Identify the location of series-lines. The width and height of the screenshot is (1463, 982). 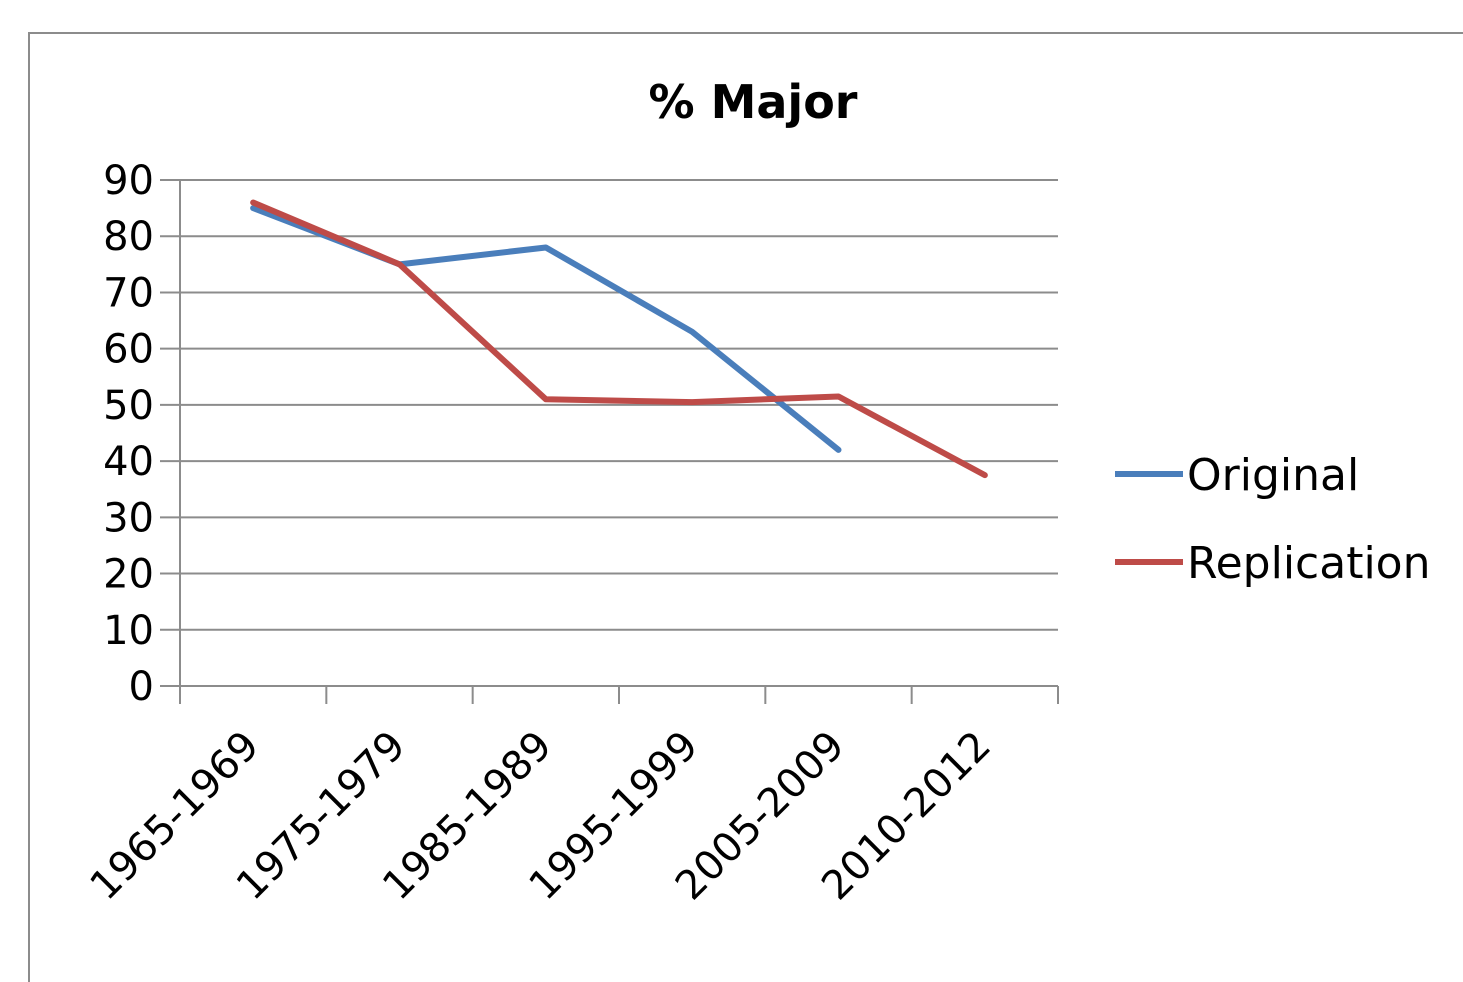
(619, 339).